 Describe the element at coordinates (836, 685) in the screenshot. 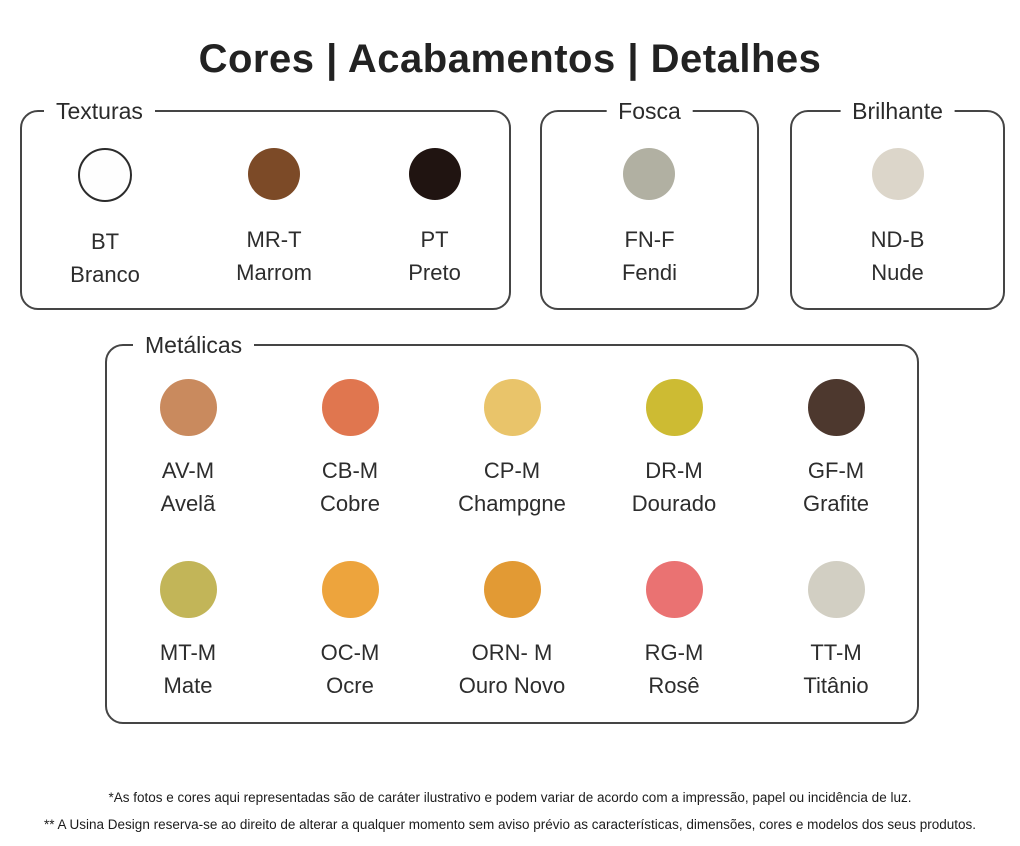

I see `swatch-name: Titânio` at that location.